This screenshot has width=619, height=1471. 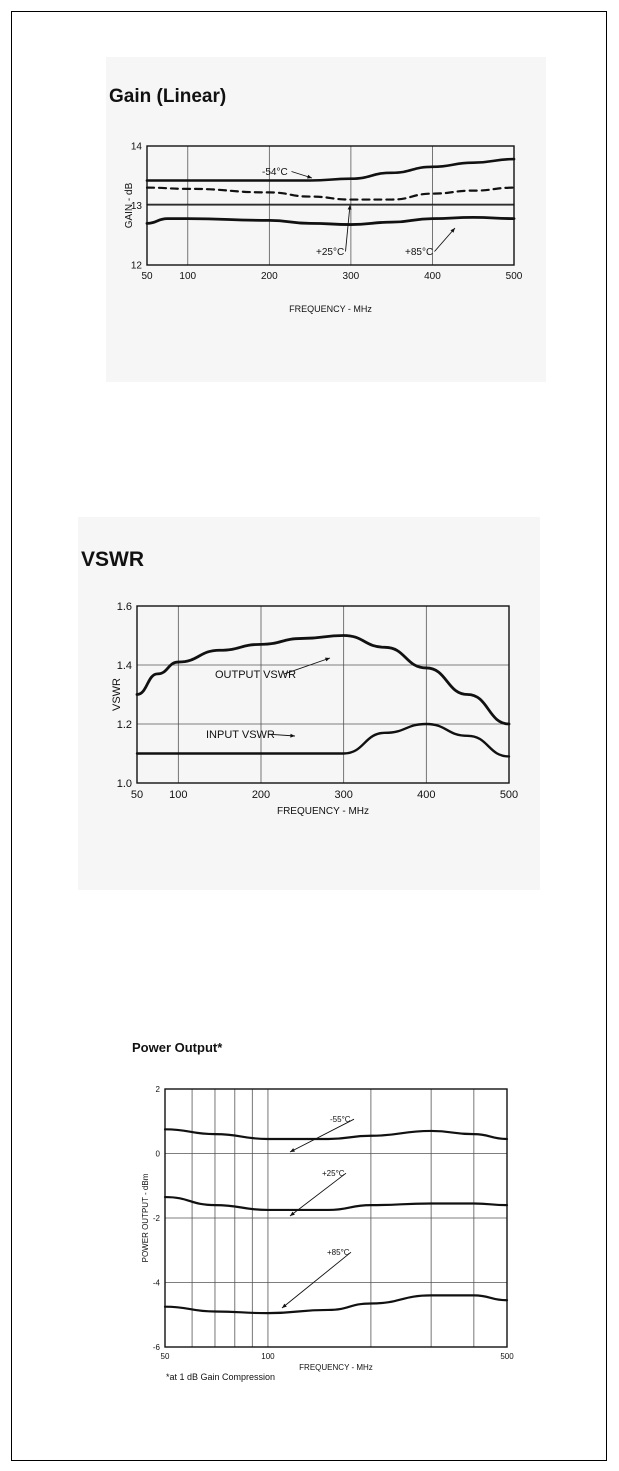 What do you see at coordinates (137, 266) in the screenshot?
I see `y-tick-label-12: 12` at bounding box center [137, 266].